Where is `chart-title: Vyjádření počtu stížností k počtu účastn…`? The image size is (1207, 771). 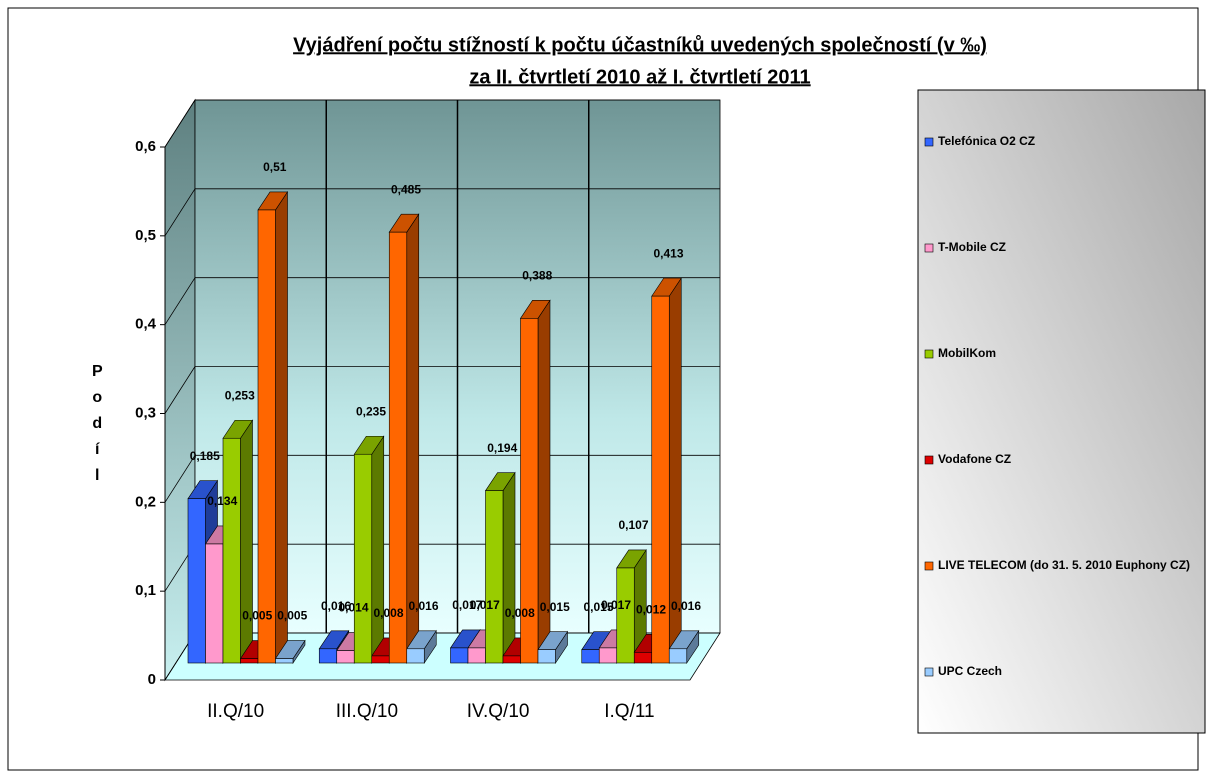 chart-title: Vyjádření počtu stížností k počtu účastn… is located at coordinates (640, 45).